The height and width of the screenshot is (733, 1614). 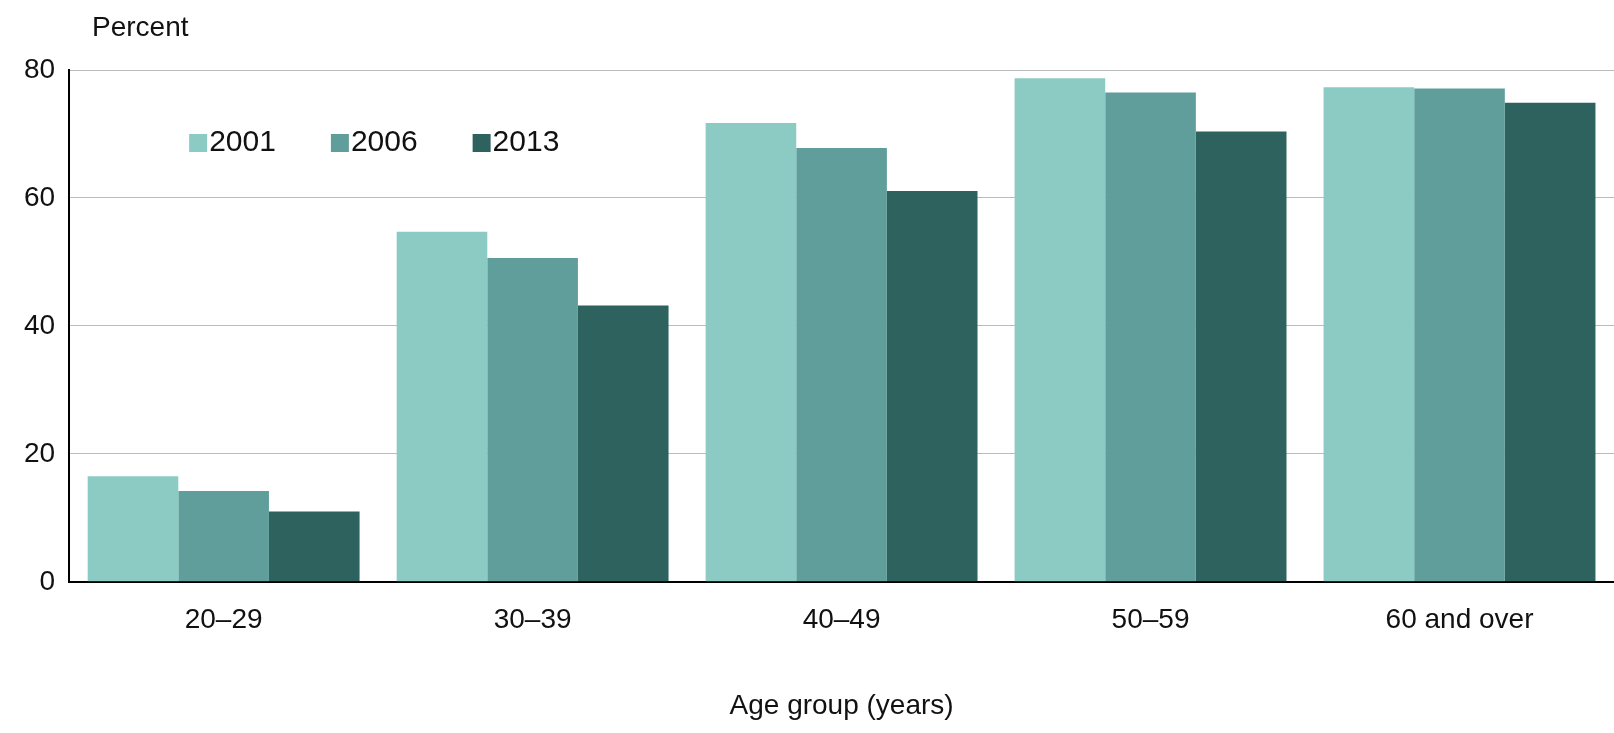 I want to click on x-tick-label: 30–39, so click(x=532, y=619).